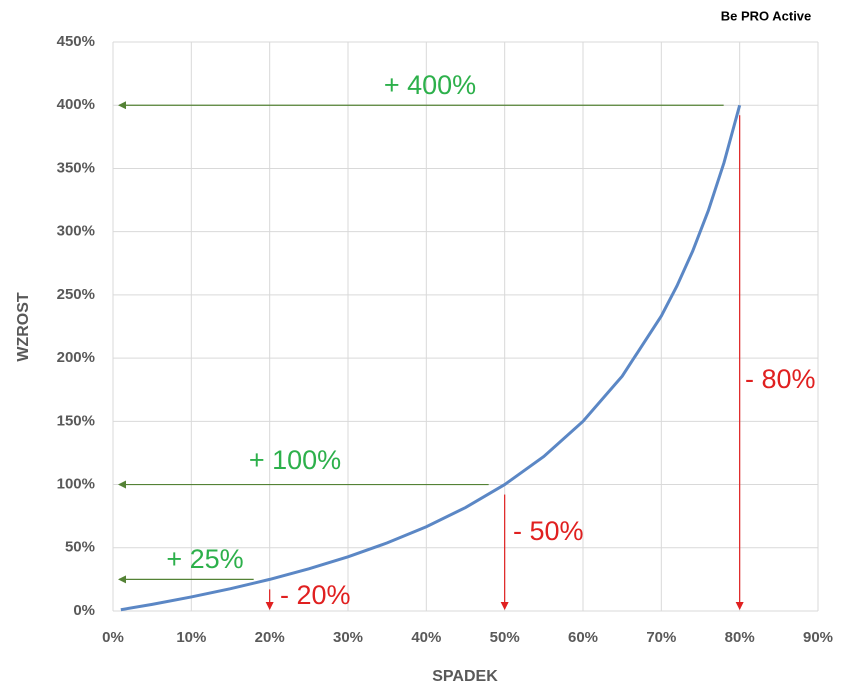 The image size is (850, 699). What do you see at coordinates (204, 559) in the screenshot?
I see `gain-label: + 25%` at bounding box center [204, 559].